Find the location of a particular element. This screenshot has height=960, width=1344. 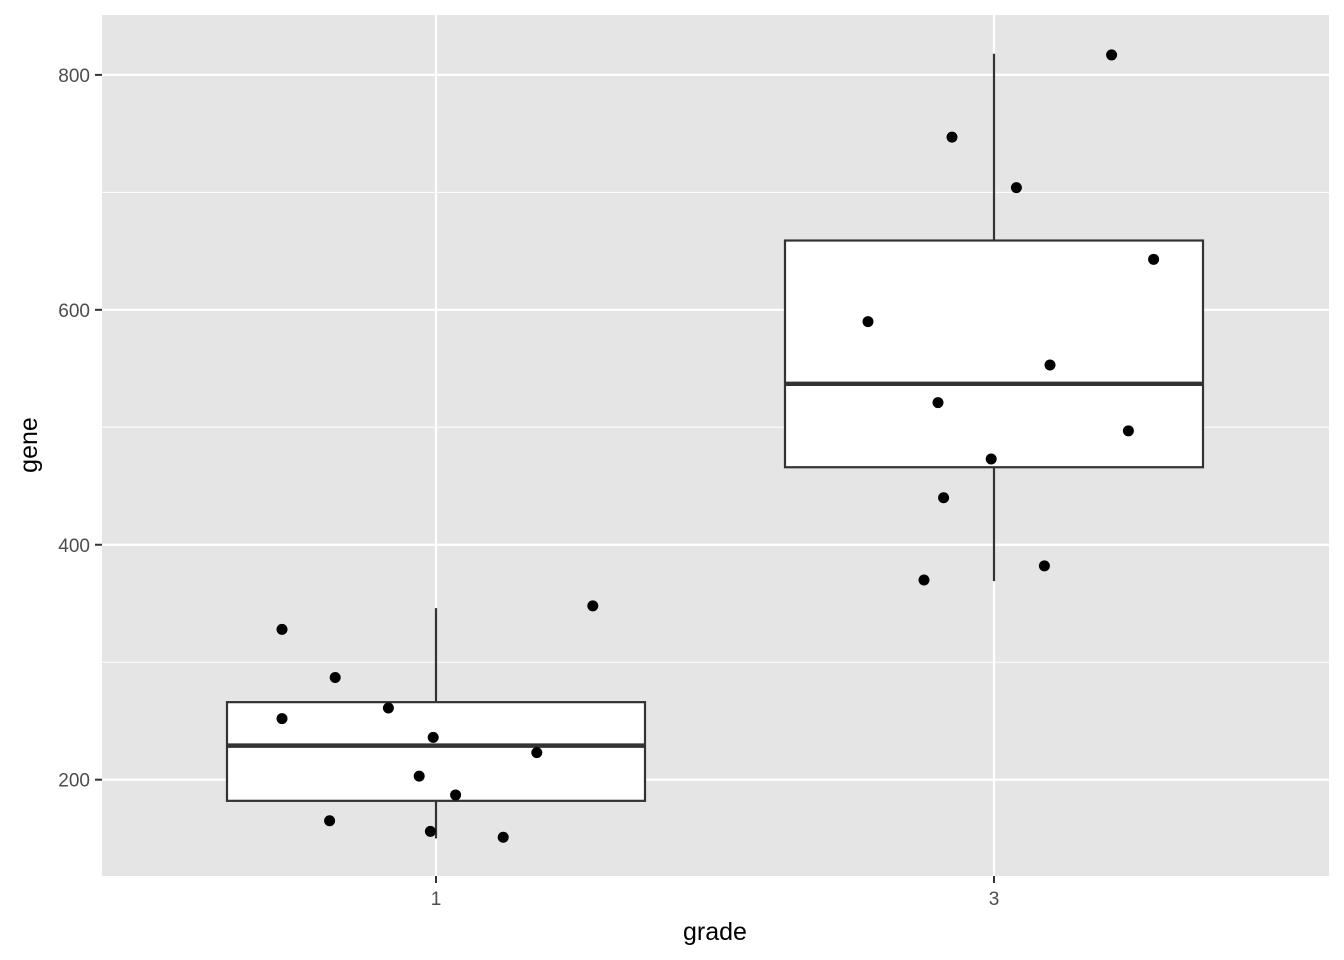

box-group is located at coordinates (436, 723).